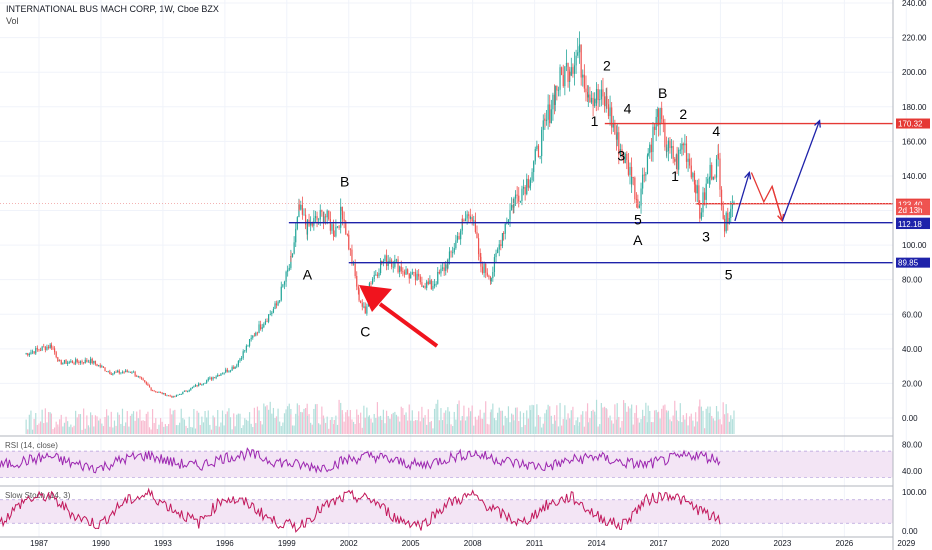 This screenshot has height=550, width=932. Describe the element at coordinates (914, 141) in the screenshot. I see `y-tick-label: 160.00` at that location.